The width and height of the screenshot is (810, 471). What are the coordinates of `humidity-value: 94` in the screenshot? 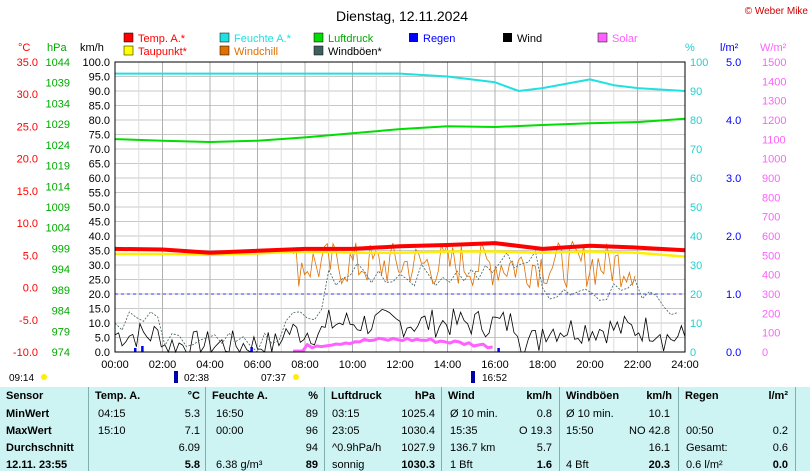 It's located at (311, 448).